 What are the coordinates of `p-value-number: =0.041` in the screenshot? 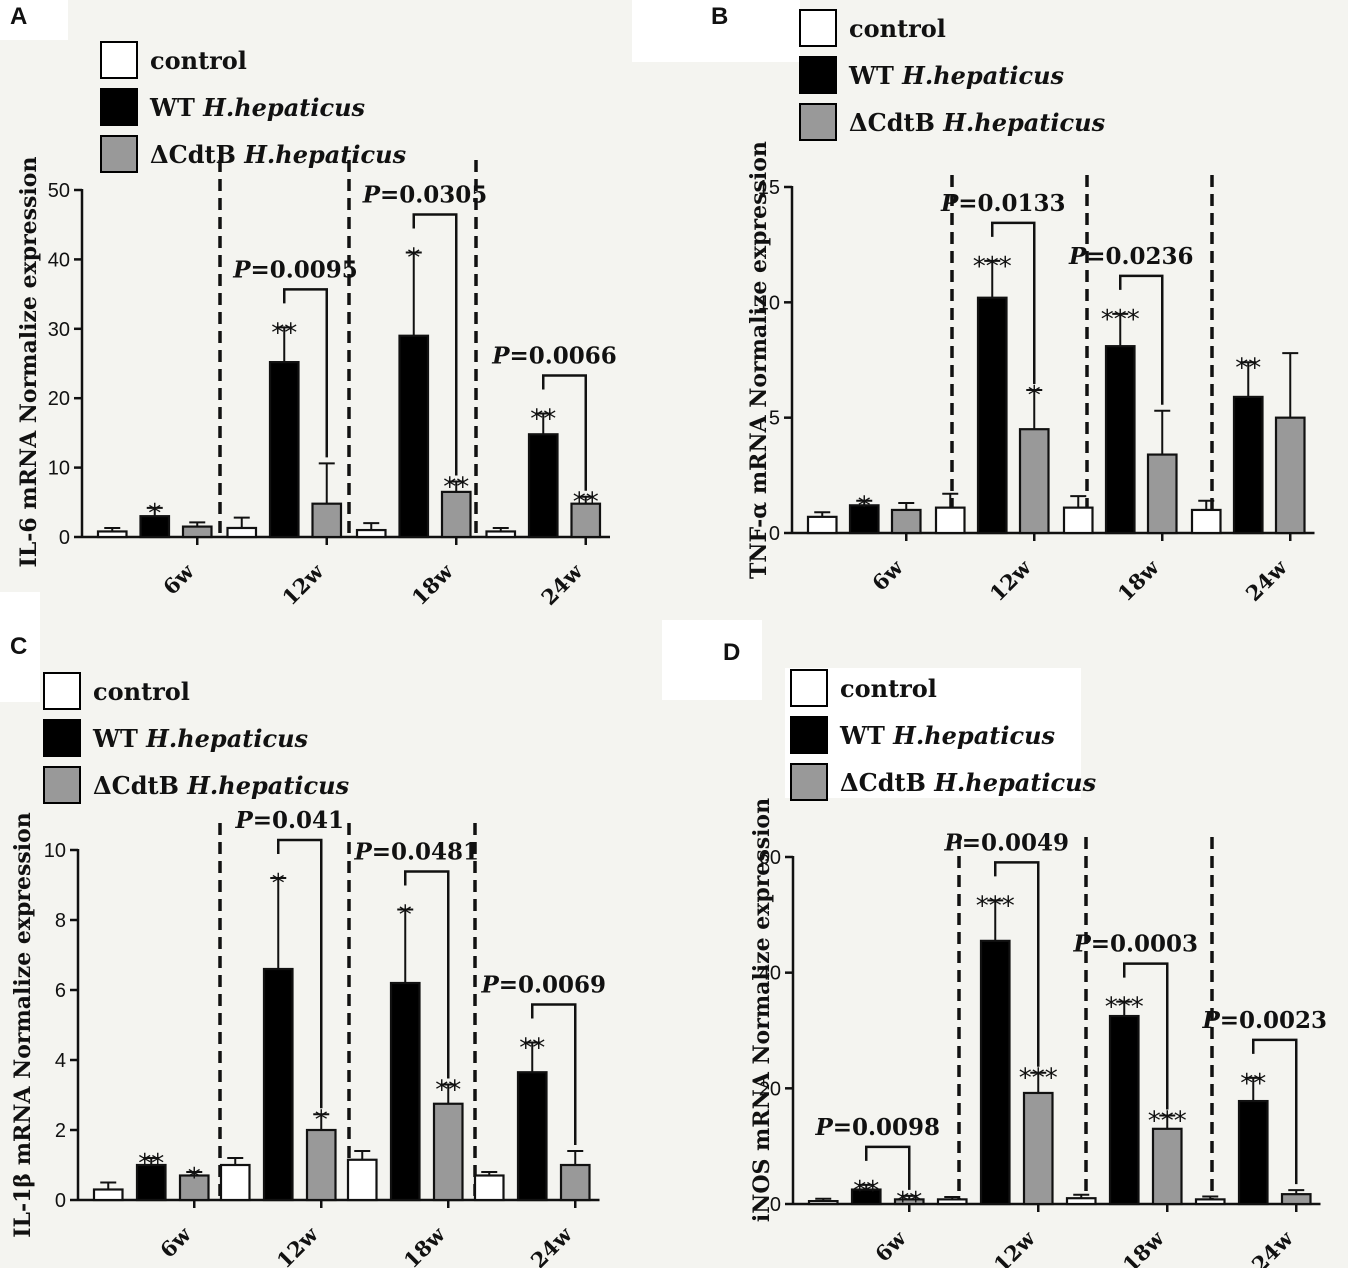 It's located at (298, 820).